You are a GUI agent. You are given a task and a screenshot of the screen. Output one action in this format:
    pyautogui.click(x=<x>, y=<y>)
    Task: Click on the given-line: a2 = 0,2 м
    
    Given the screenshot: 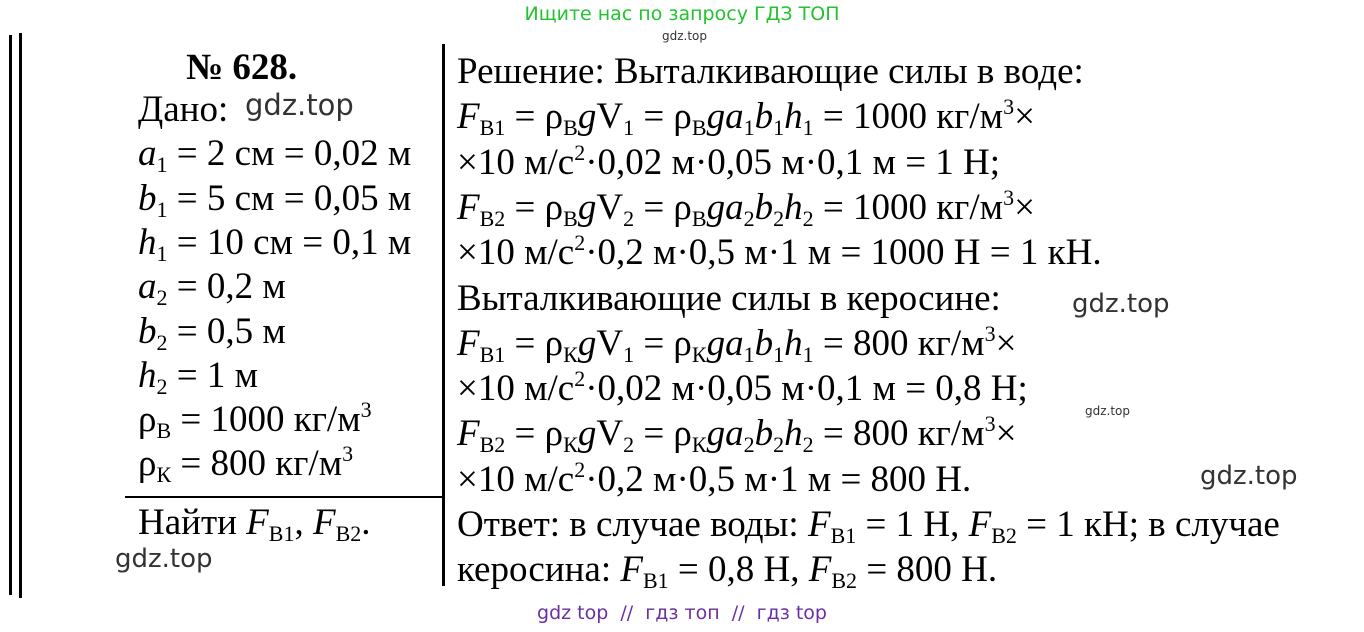 What is the action you would take?
    pyautogui.click(x=212, y=287)
    